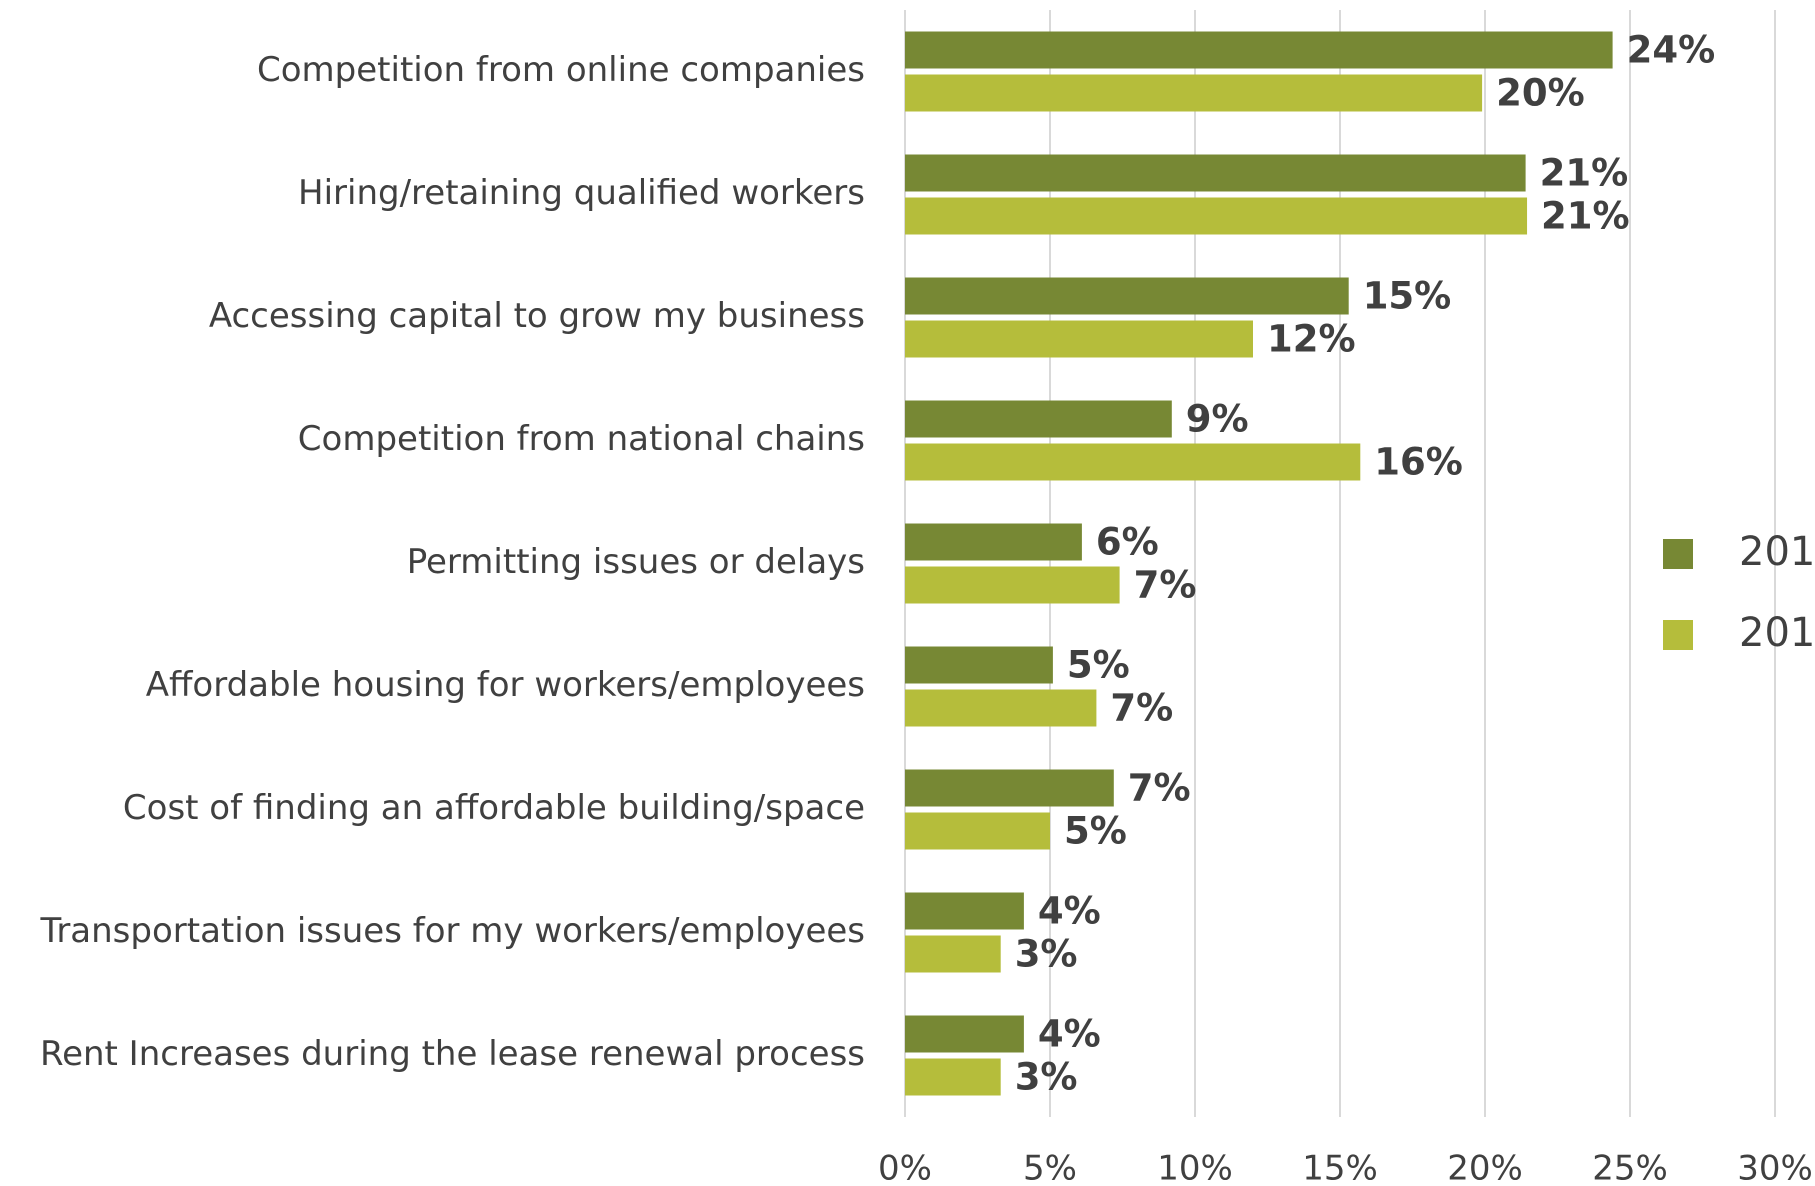 This screenshot has width=1815, height=1186. Describe the element at coordinates (1407, 296) in the screenshot. I see `value-label: 15%` at that location.